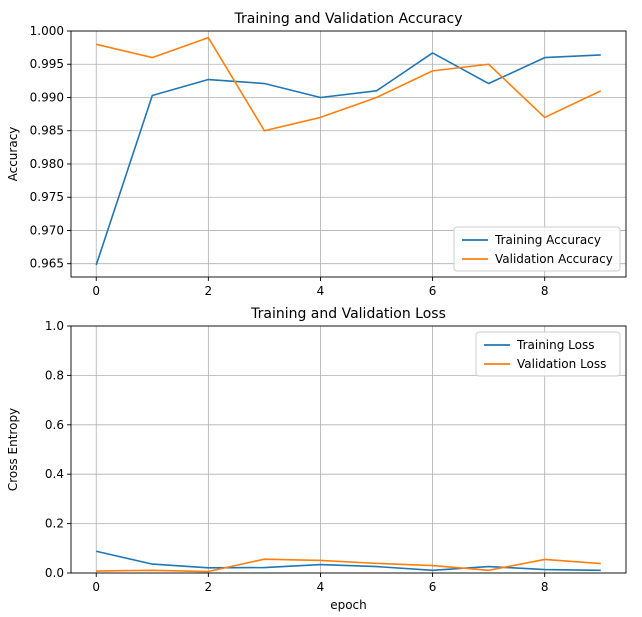 This screenshot has width=642, height=617. What do you see at coordinates (54, 474) in the screenshot?
I see `y-tick-label: 0.4` at bounding box center [54, 474].